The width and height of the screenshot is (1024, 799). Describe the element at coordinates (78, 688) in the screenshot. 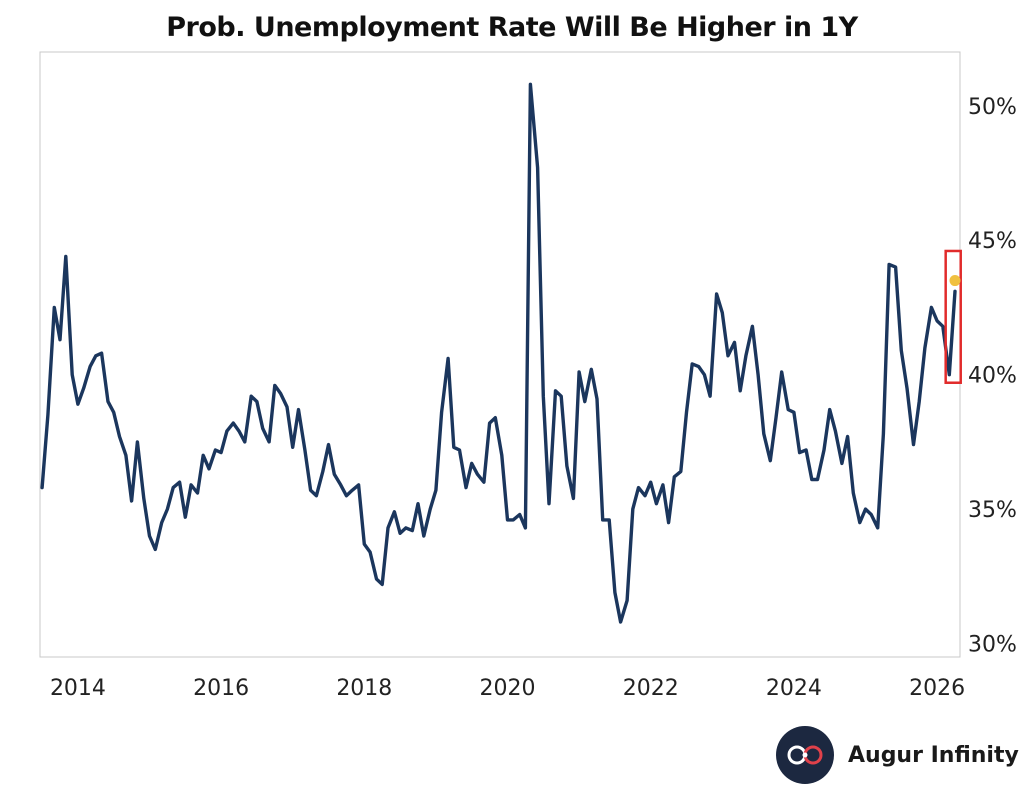

I see `x-tick-label: 2014` at that location.